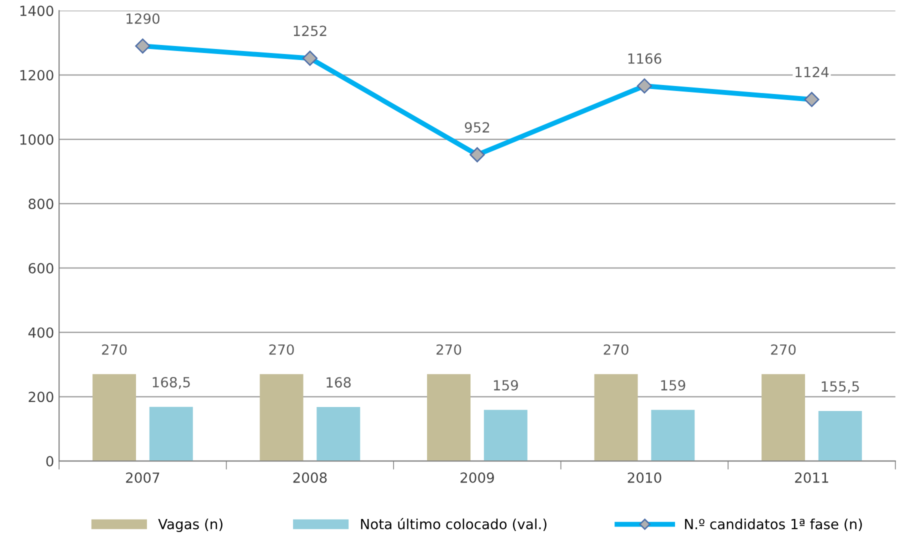 Image resolution: width=909 pixels, height=533 pixels. What do you see at coordinates (143, 18) in the screenshot?
I see `data-label: 1290` at bounding box center [143, 18].